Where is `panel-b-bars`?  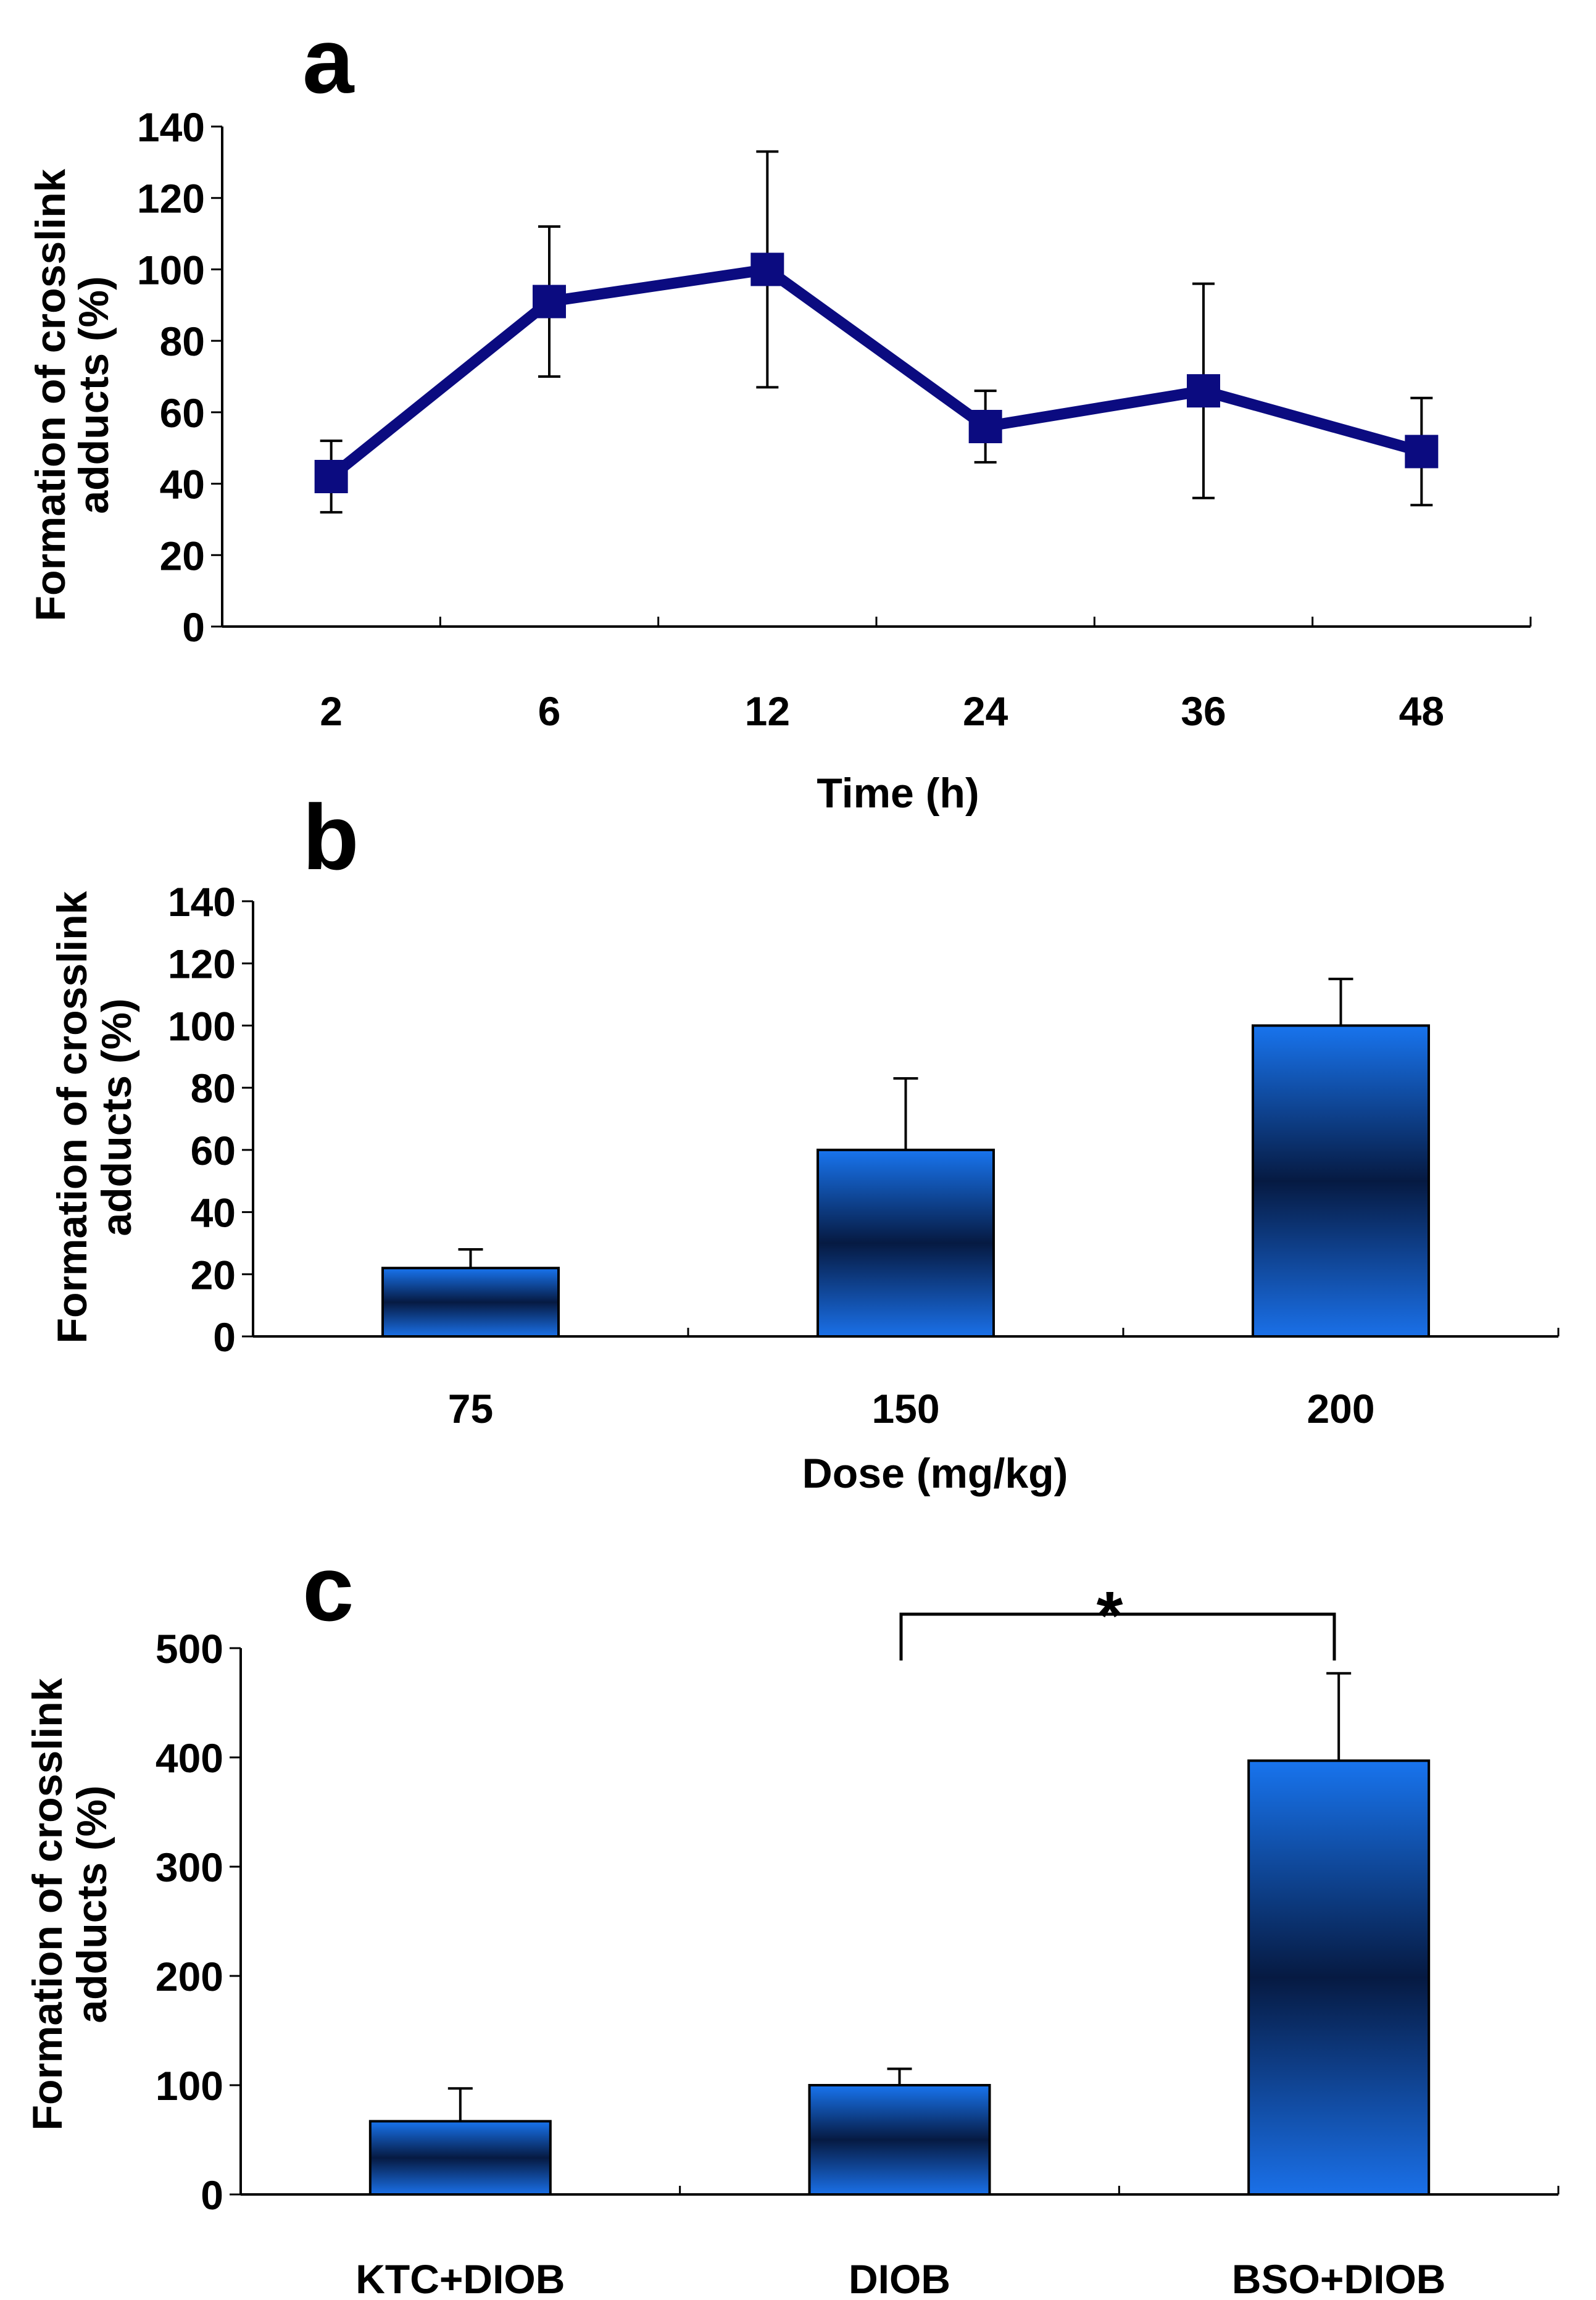
panel-b-bars is located at coordinates (905, 1181).